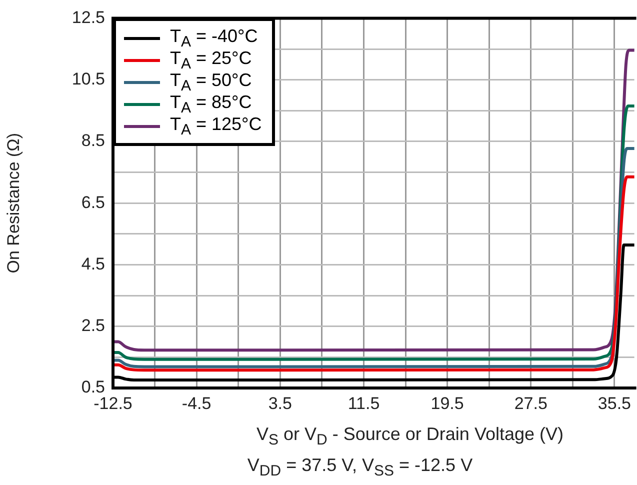  I want to click on x-tick-label: 3.5, so click(280, 403).